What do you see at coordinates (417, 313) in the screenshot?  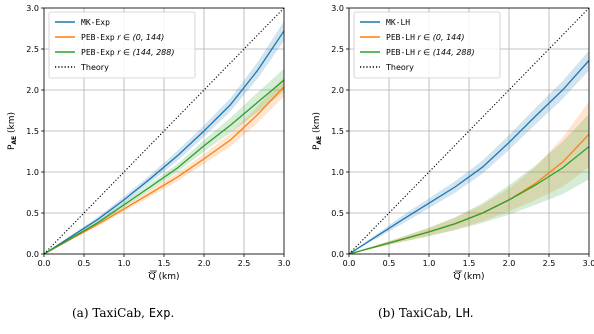 I see `caption-b-prefix: (b) TaxiCab,` at bounding box center [417, 313].